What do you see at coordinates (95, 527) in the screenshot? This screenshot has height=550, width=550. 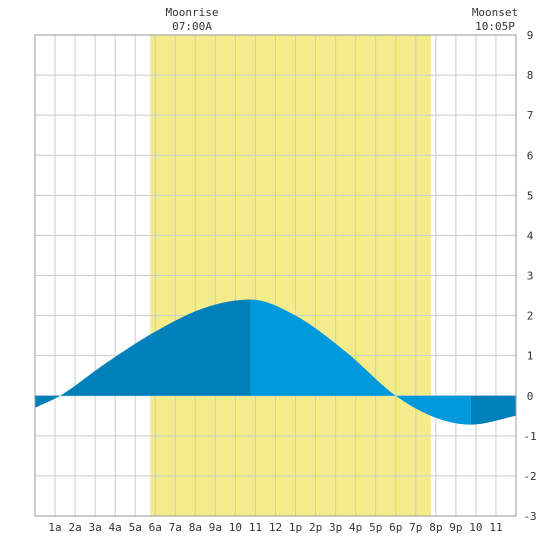 I see `x-tick-label: 3a` at bounding box center [95, 527].